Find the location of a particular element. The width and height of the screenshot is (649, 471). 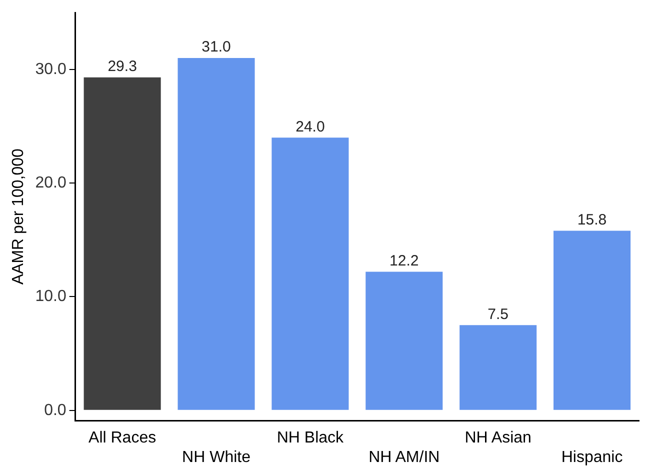

data-label: 29.3 is located at coordinates (122, 67).